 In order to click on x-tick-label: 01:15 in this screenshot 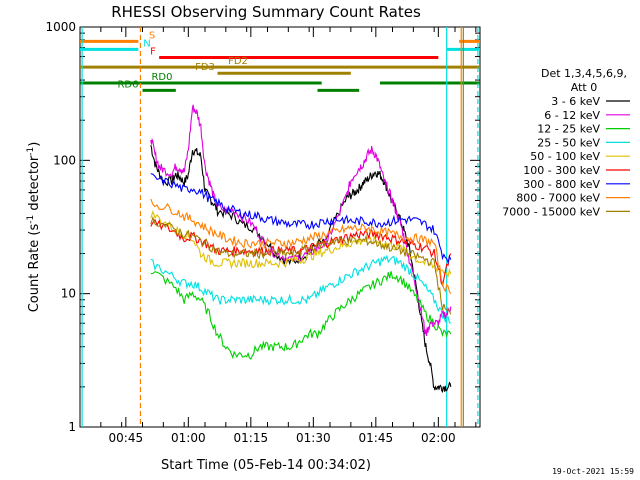, I will do `click(251, 438)`.